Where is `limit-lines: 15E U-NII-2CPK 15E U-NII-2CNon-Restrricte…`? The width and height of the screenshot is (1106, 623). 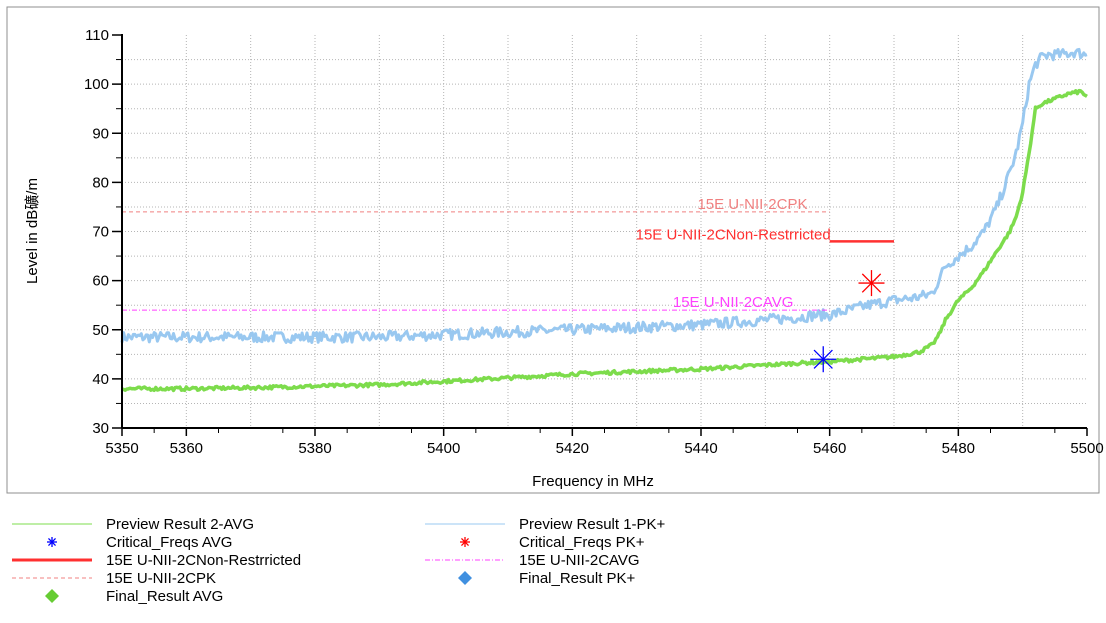 limit-lines: 15E U-NII-2CPK 15E U-NII-2CNon-Restrricte… is located at coordinates (508, 253).